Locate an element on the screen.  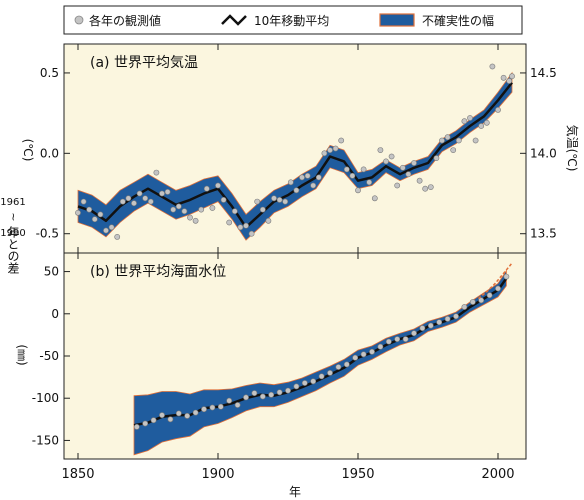
panel-b-y-axis: 50 0 -50 -100 -150 is located at coordinates (51, 356).